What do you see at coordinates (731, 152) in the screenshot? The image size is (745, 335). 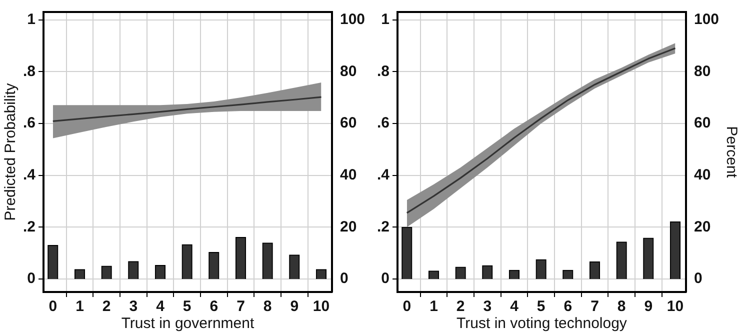 I see `y2-axis-title: Percent` at bounding box center [731, 152].